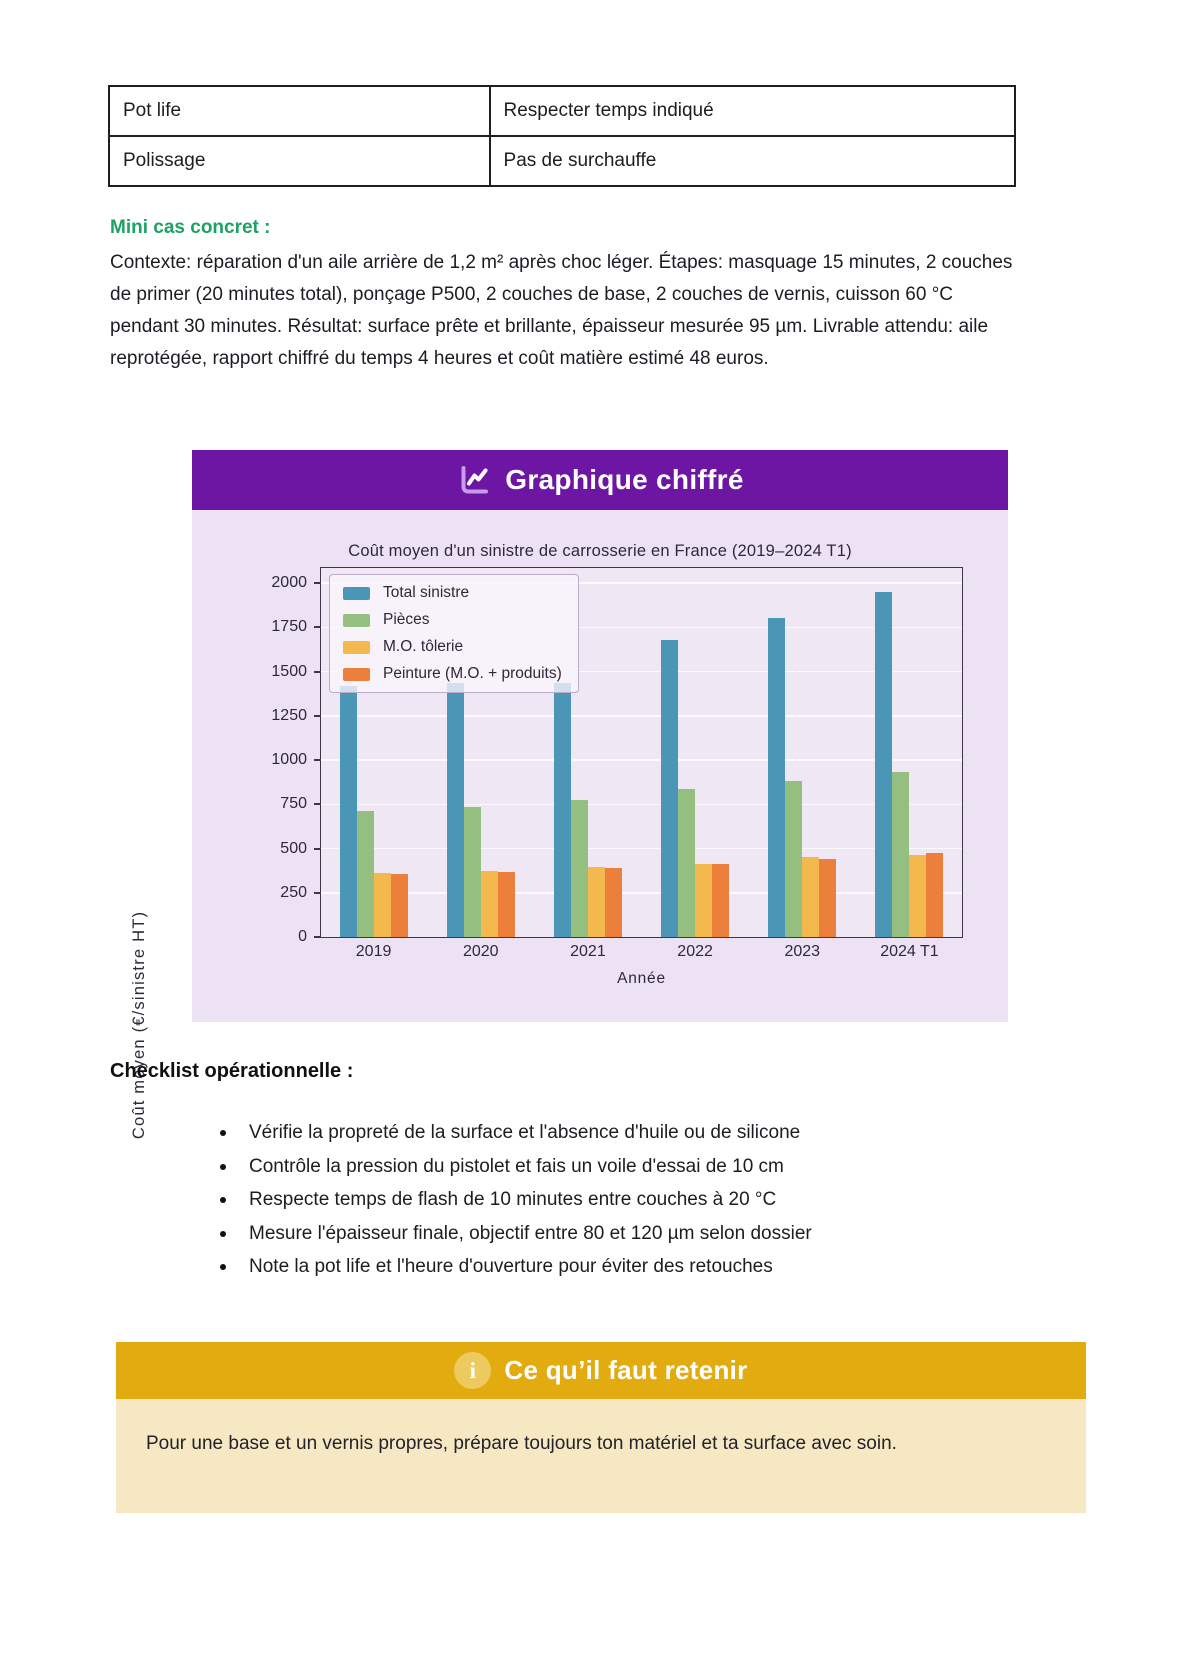 This screenshot has height=1670, width=1200. I want to click on y-tick-label: 500, so click(293, 848).